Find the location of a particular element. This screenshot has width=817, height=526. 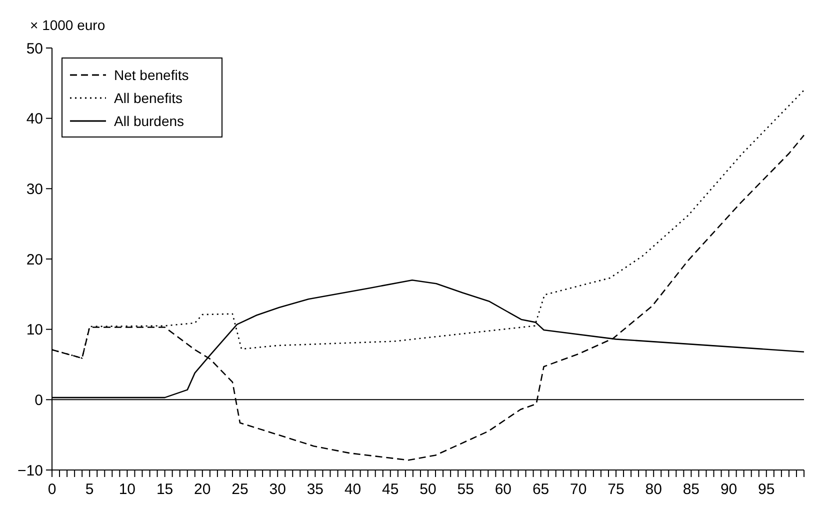

x-tick-label: 85 is located at coordinates (691, 489).